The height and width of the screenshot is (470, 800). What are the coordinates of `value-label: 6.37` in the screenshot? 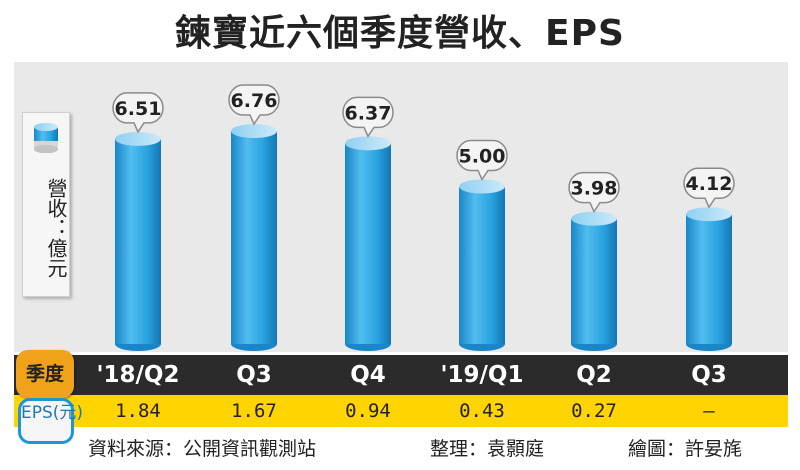 It's located at (368, 113).